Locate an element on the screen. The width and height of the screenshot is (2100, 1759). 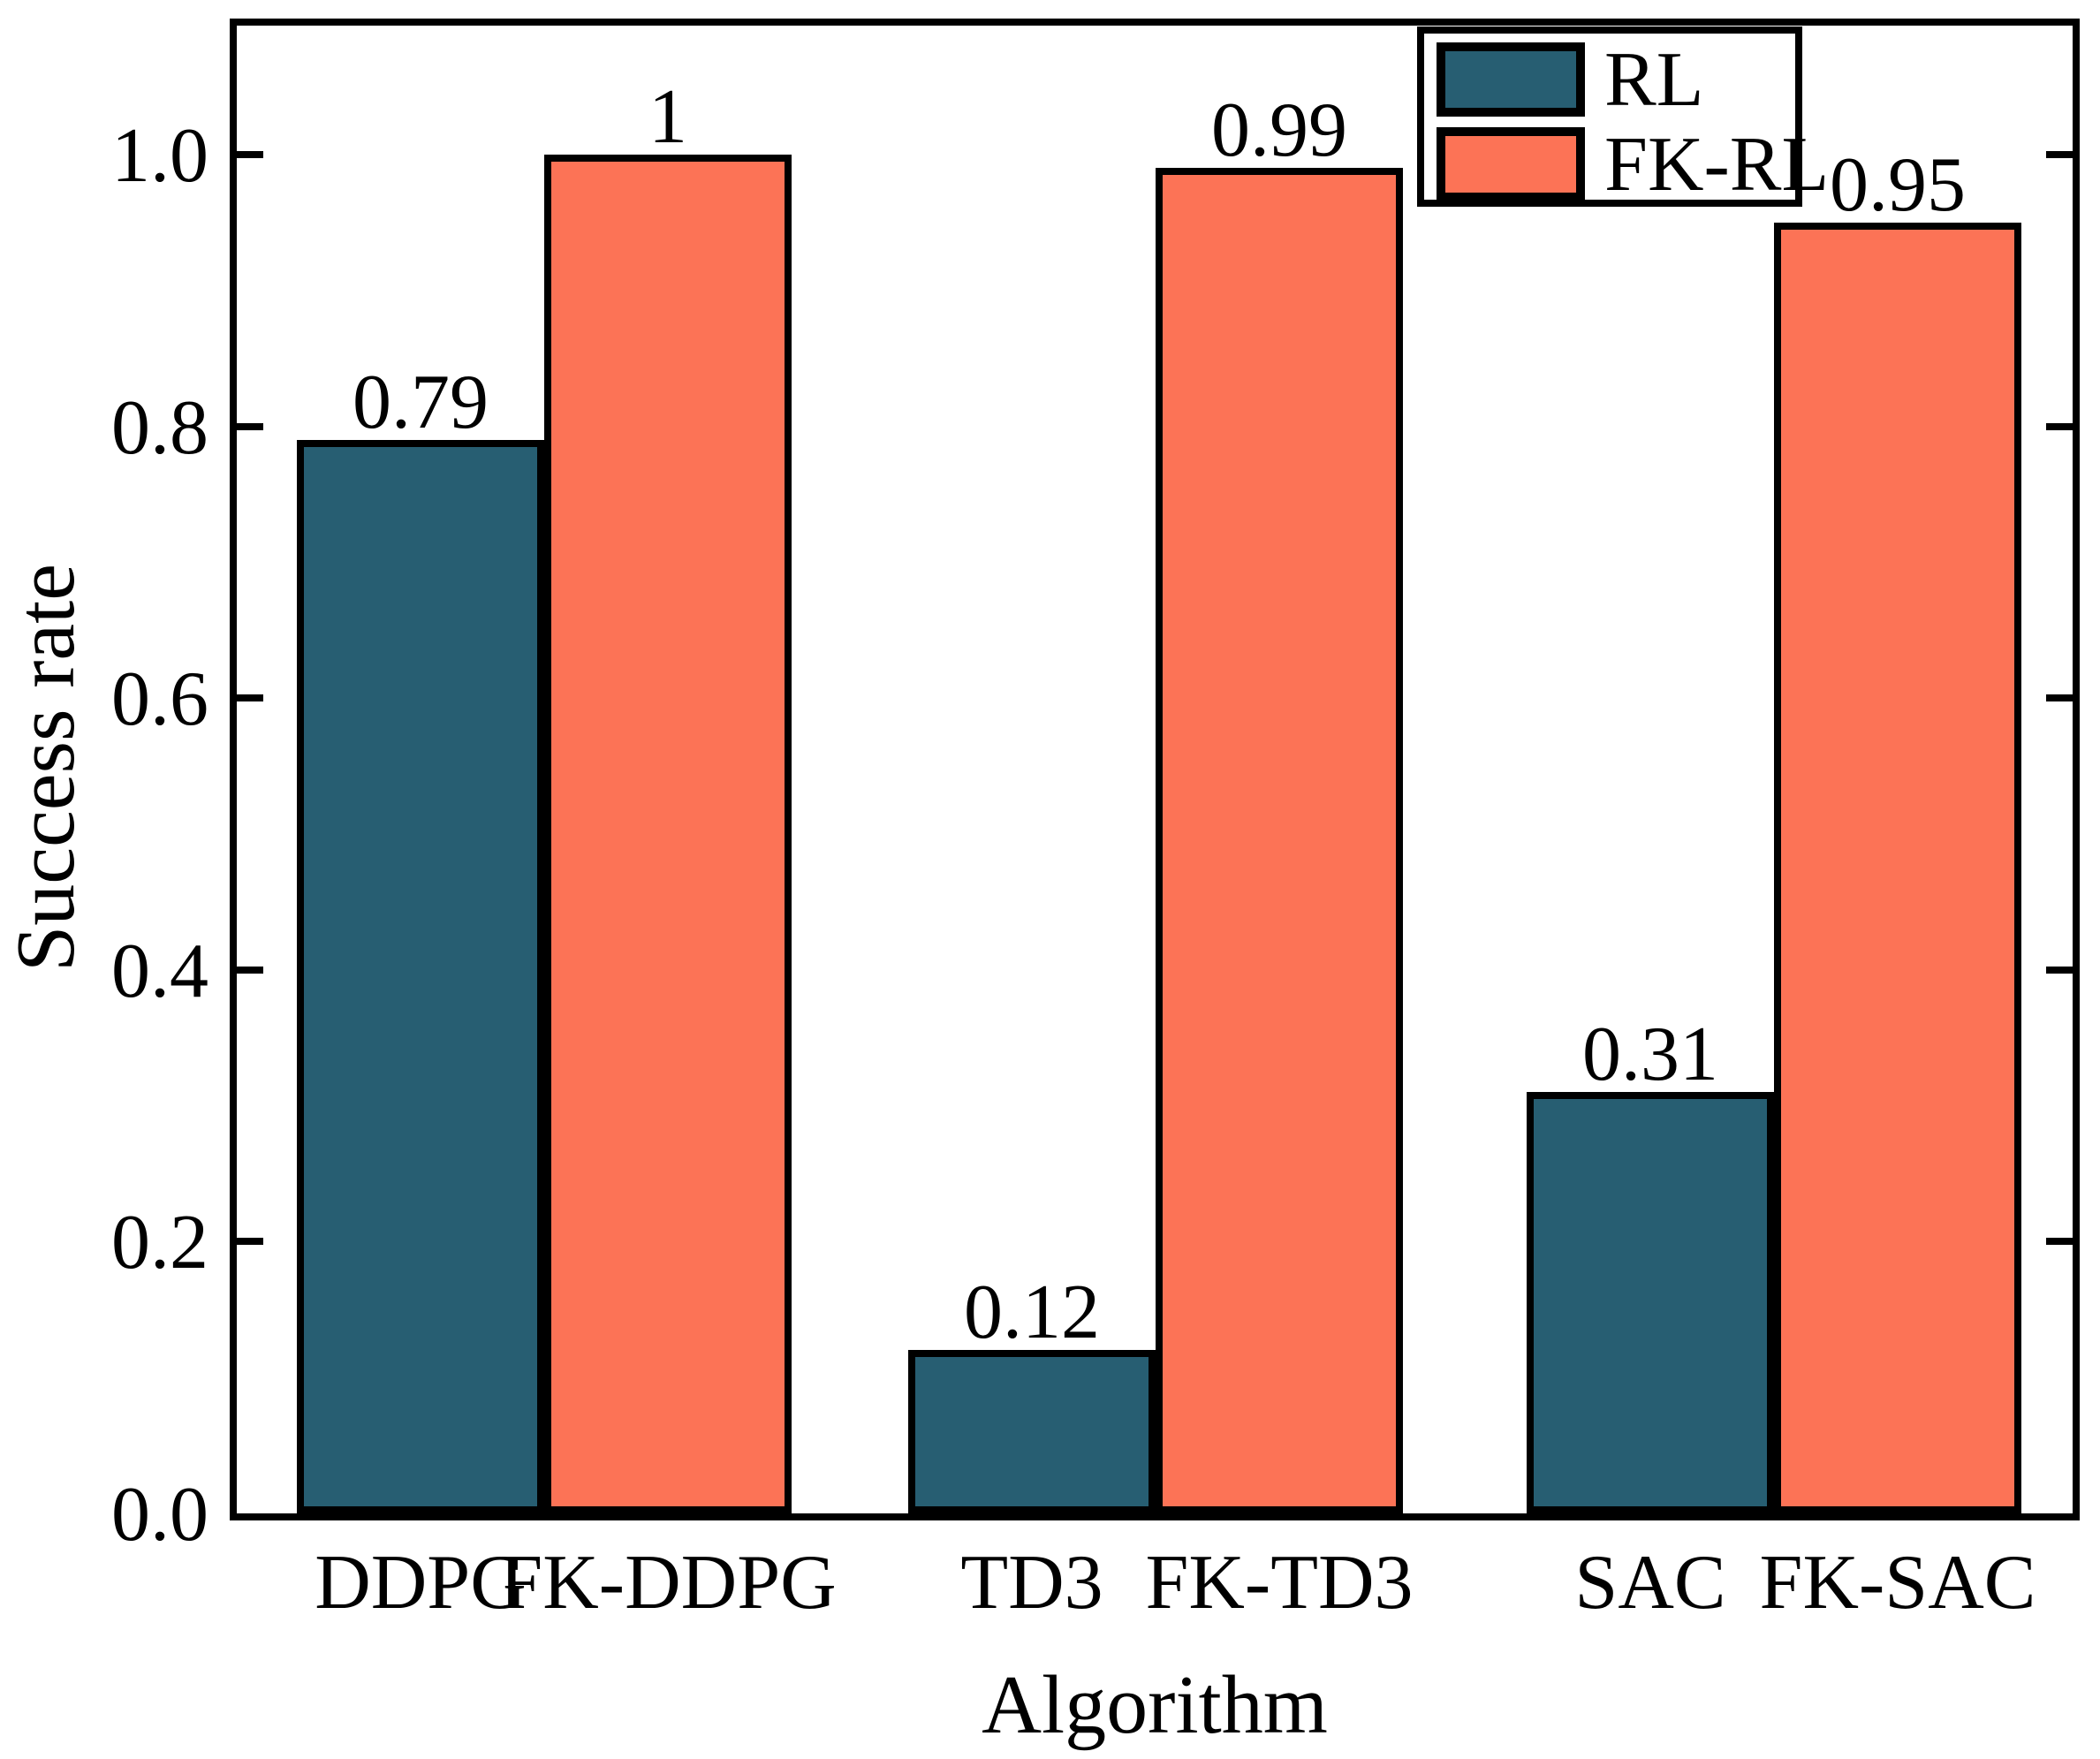
legend-label-fk-rl: FK-RL is located at coordinates (1717, 165).